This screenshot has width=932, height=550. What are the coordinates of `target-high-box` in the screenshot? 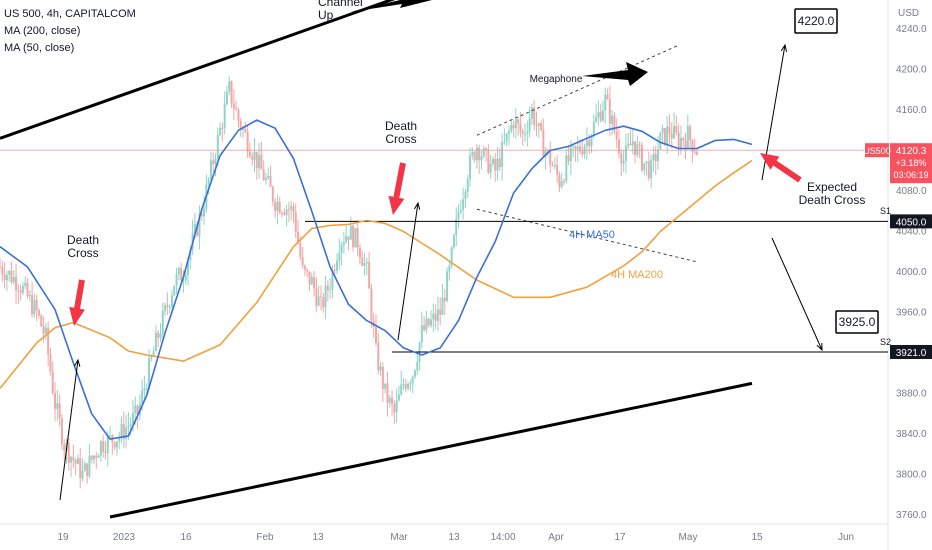 It's located at (816, 21).